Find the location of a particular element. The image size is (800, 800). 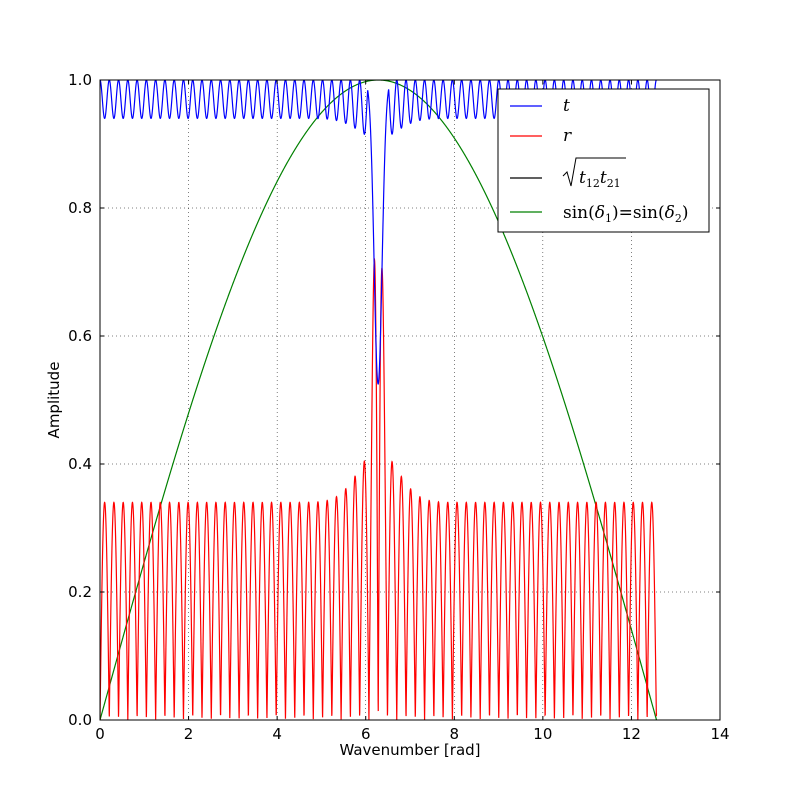

legend-label-r: r is located at coordinates (567, 136).